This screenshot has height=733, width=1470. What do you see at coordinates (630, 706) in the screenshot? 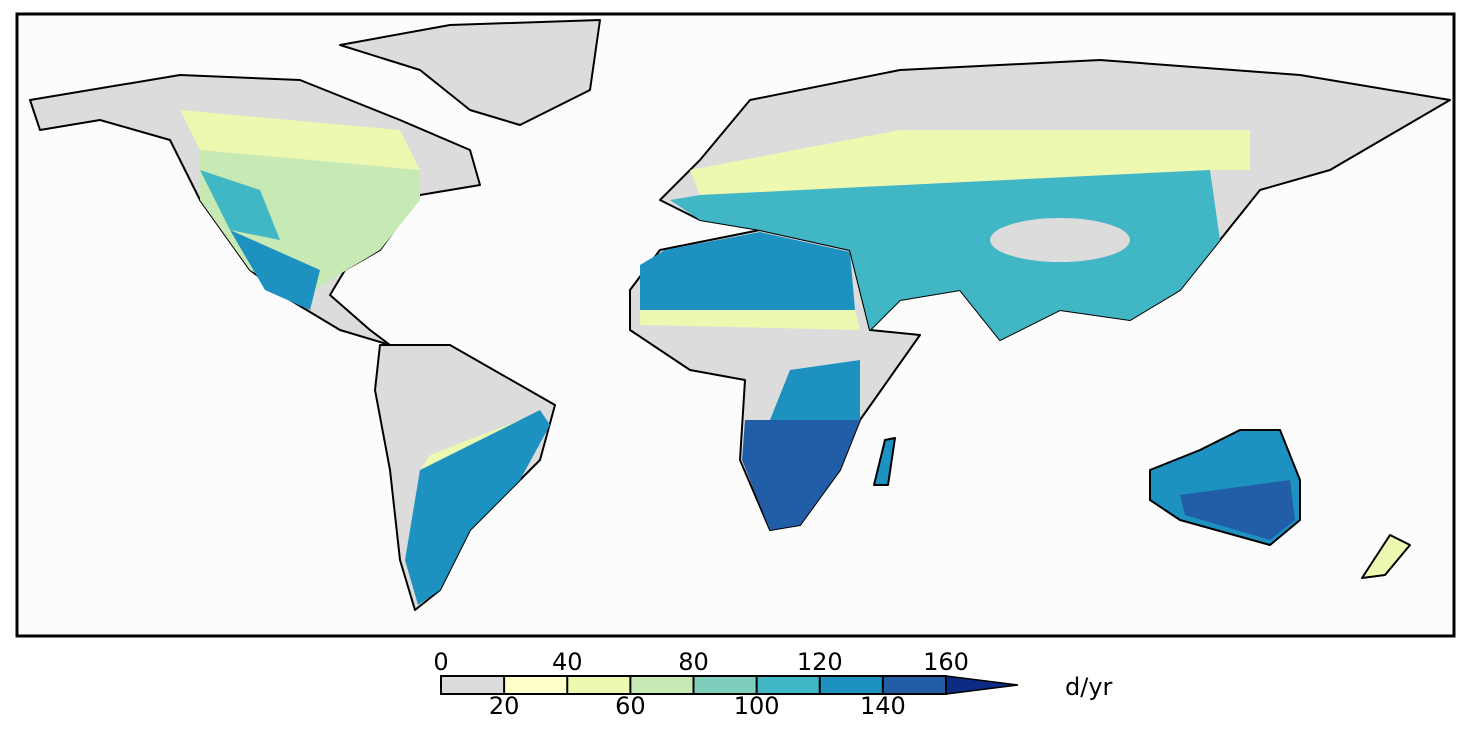
I see `colorbar-tick-label: 60` at bounding box center [630, 706].